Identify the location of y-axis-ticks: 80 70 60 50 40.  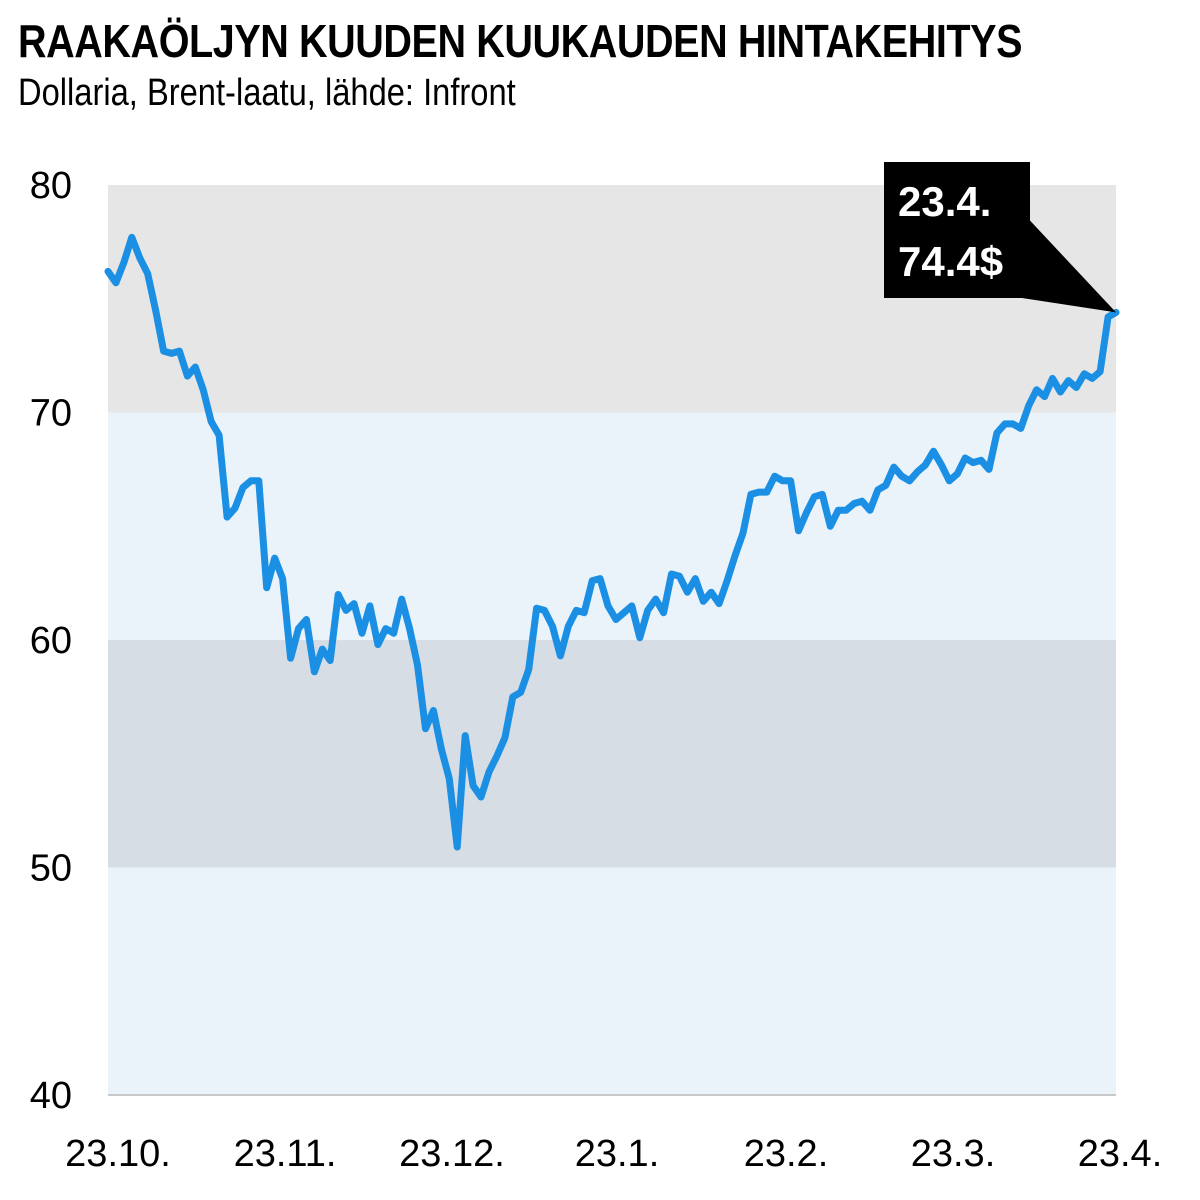
(51, 641).